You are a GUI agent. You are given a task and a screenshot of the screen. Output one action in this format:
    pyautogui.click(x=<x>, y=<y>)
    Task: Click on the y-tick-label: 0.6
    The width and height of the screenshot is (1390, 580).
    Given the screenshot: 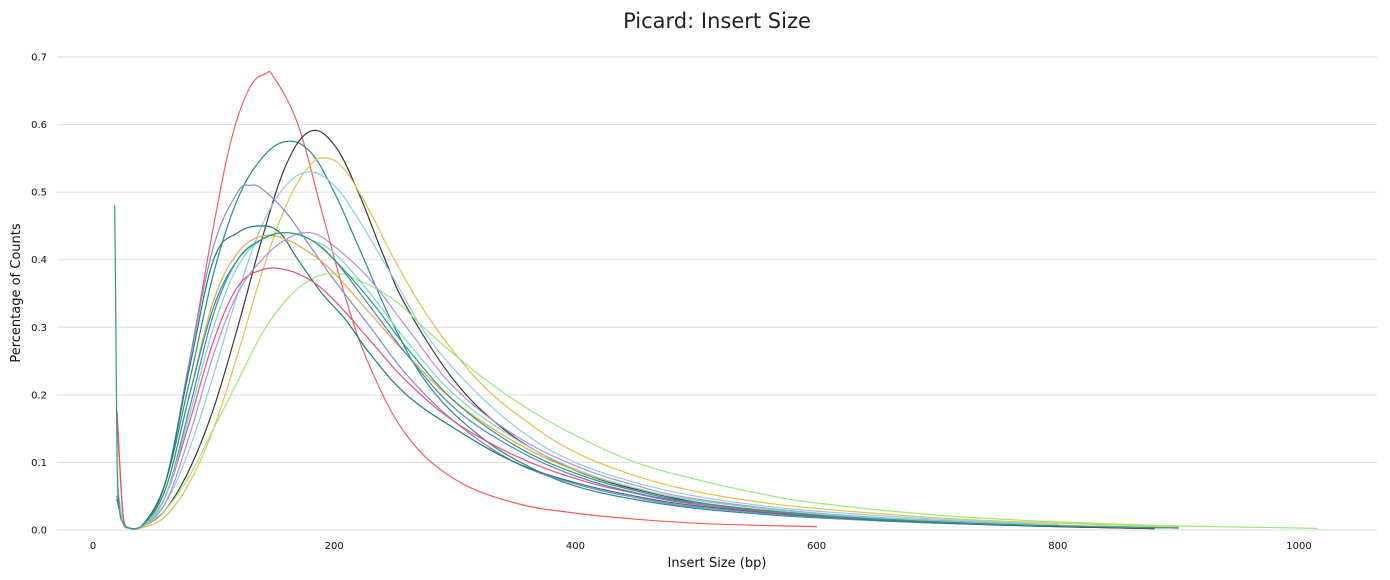 What is the action you would take?
    pyautogui.click(x=39, y=125)
    